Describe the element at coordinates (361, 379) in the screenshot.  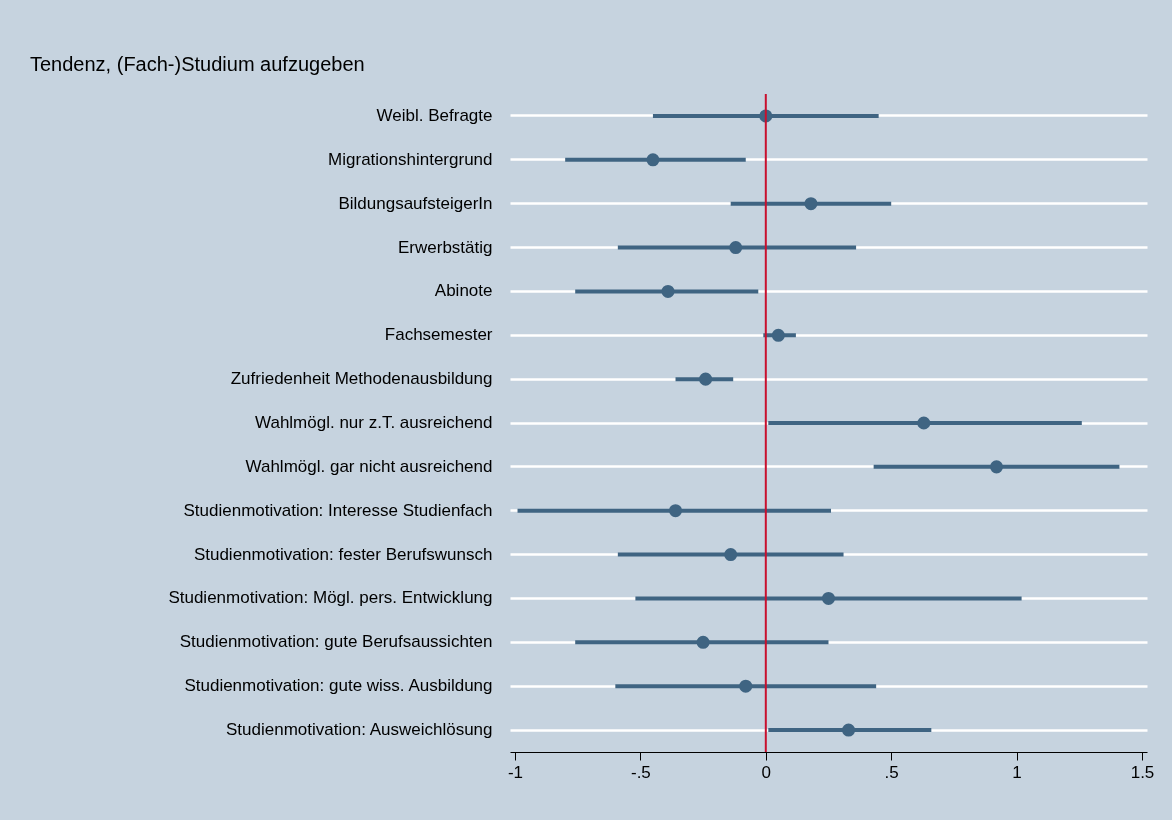
I see `y-tick-label: Zufriedenheit Methodenausbildung` at that location.